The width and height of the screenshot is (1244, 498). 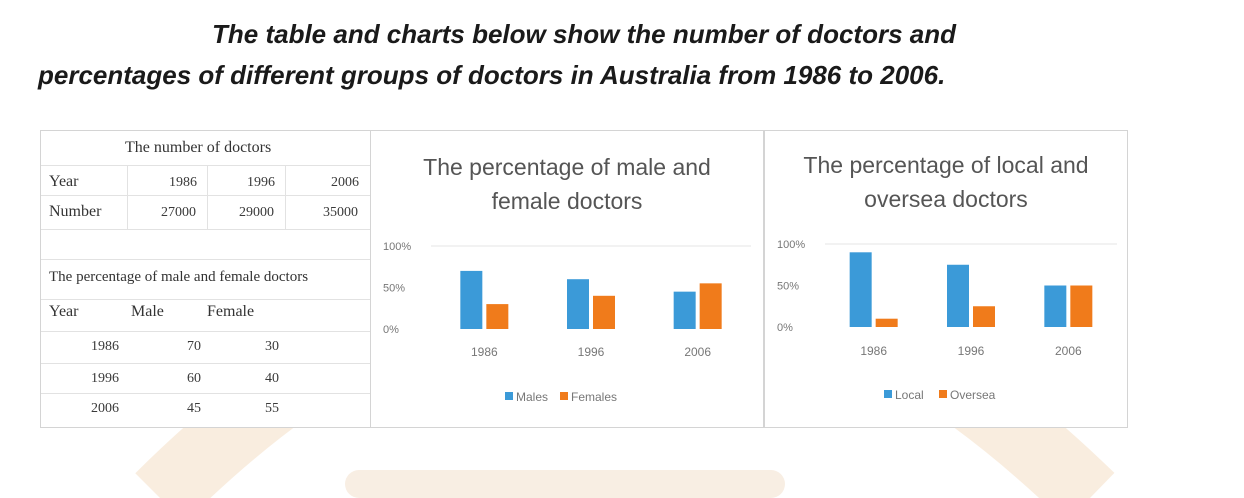 What do you see at coordinates (340, 212) in the screenshot?
I see `number-cell: 35000` at bounding box center [340, 212].